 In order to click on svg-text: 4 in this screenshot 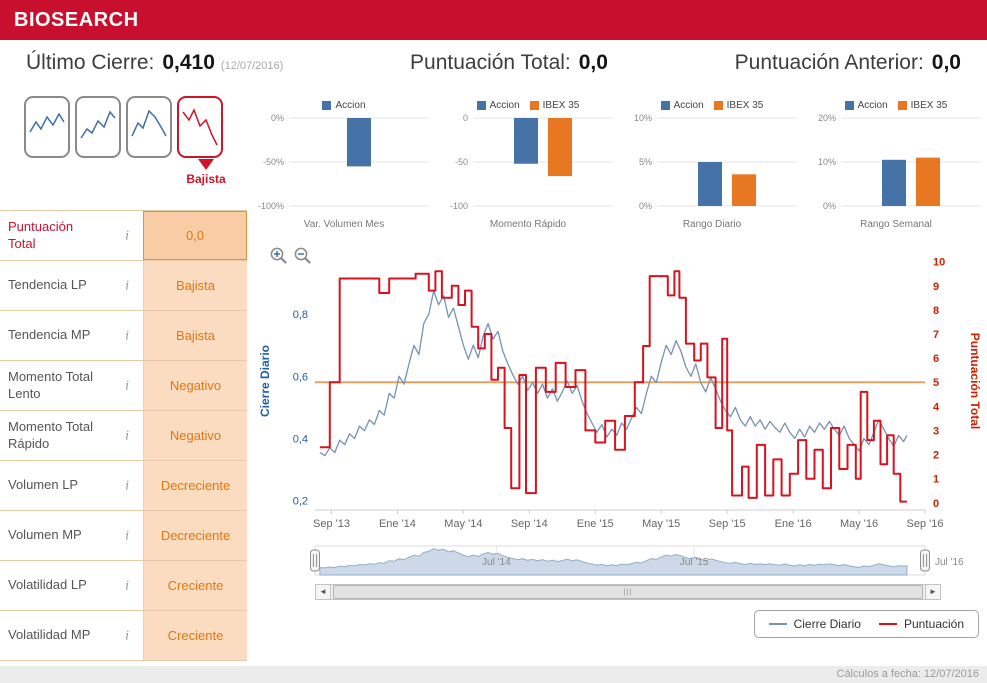, I will do `click(936, 407)`.